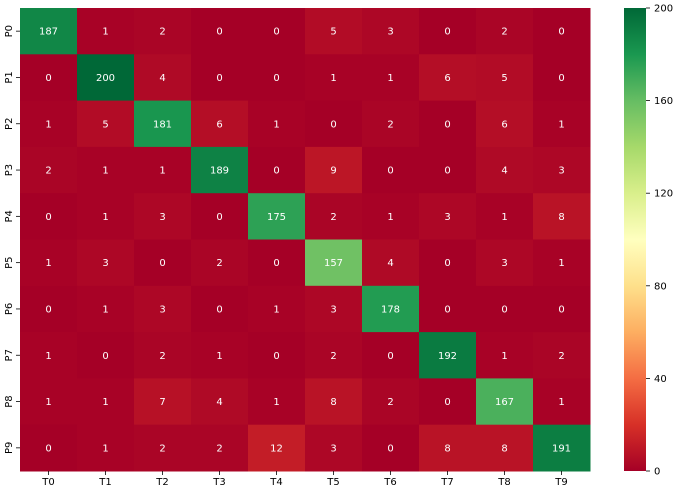 The image size is (676, 492). I want to click on y-tick-label: P7, so click(9, 355).